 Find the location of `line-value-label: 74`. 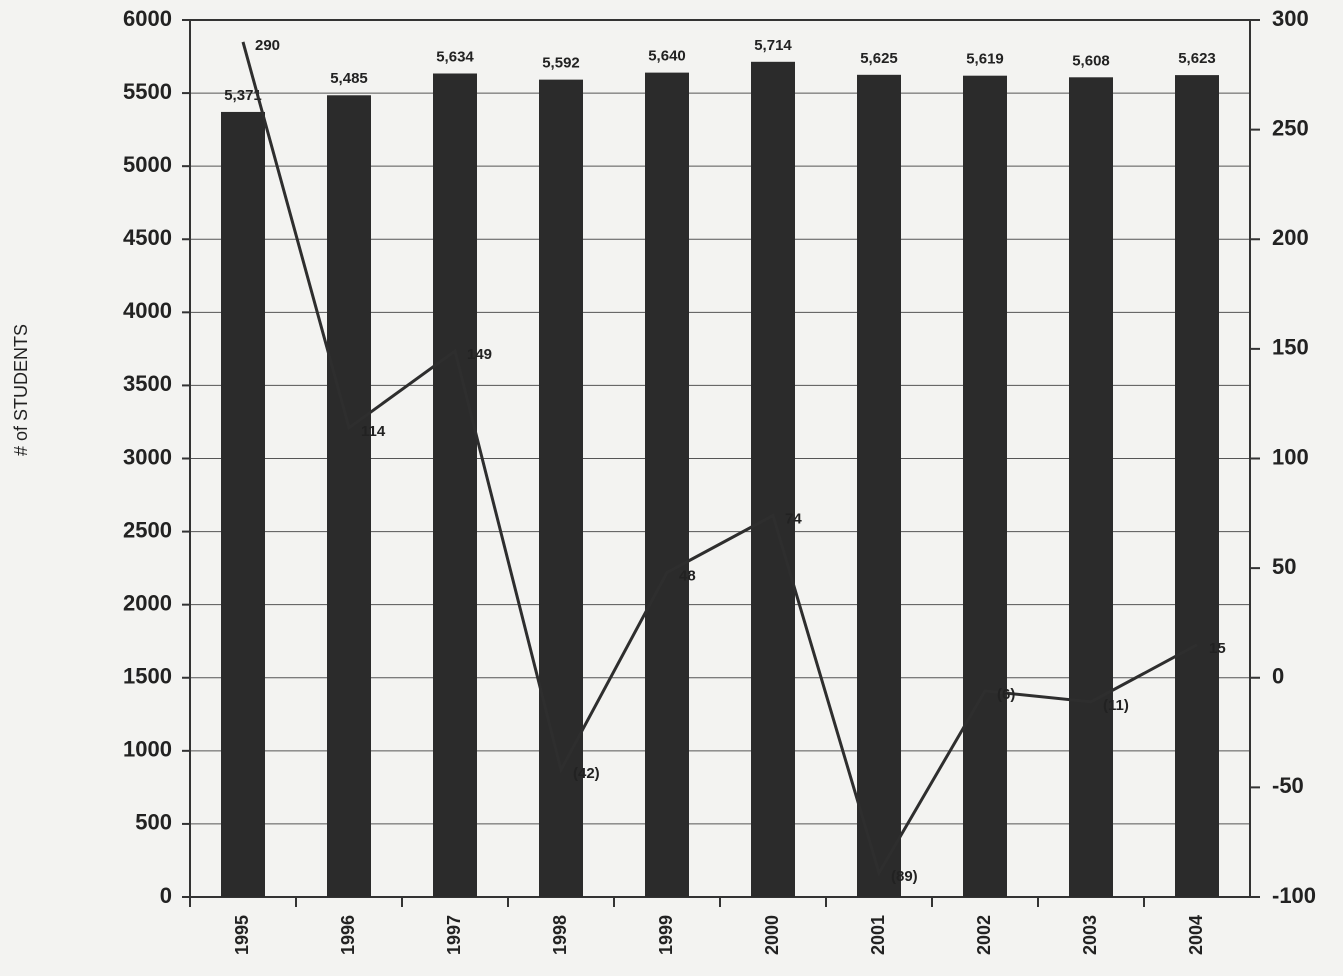

line-value-label: 74 is located at coordinates (793, 518).